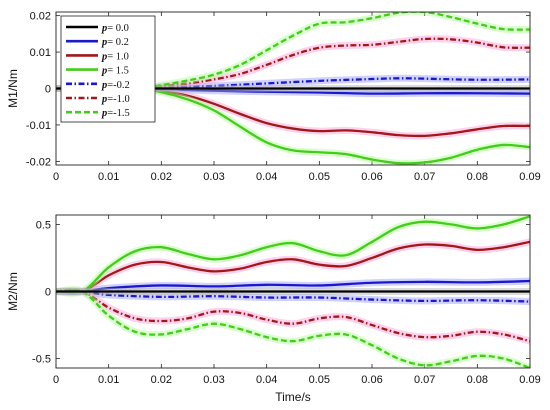 This screenshot has height=410, width=550. I want to click on y-tick-label: 0.5, so click(43, 225).